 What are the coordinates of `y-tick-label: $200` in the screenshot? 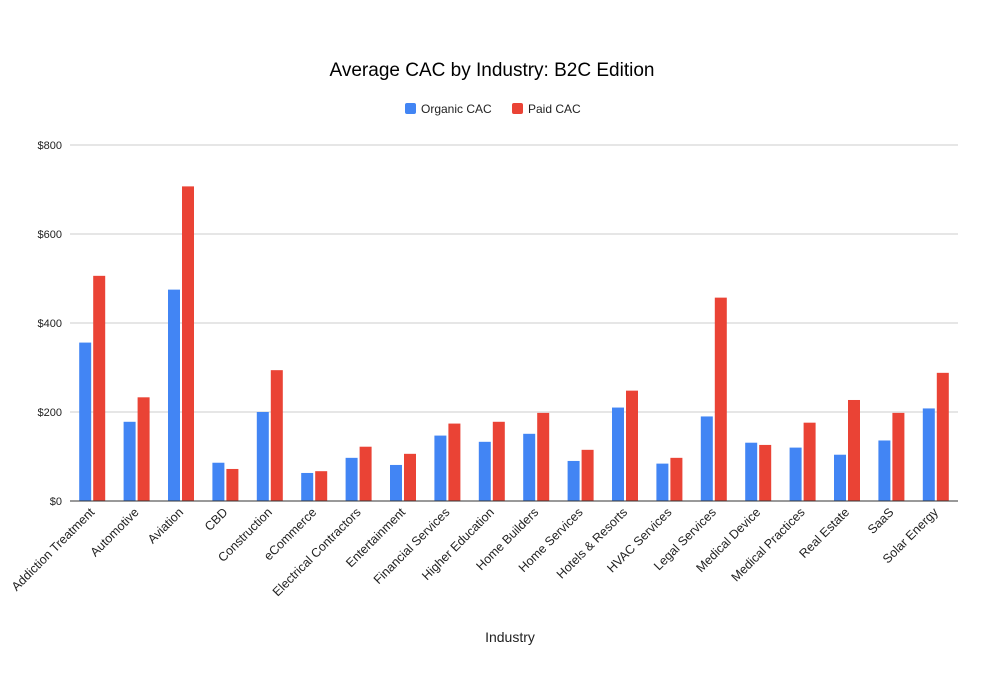 It's located at (50, 413).